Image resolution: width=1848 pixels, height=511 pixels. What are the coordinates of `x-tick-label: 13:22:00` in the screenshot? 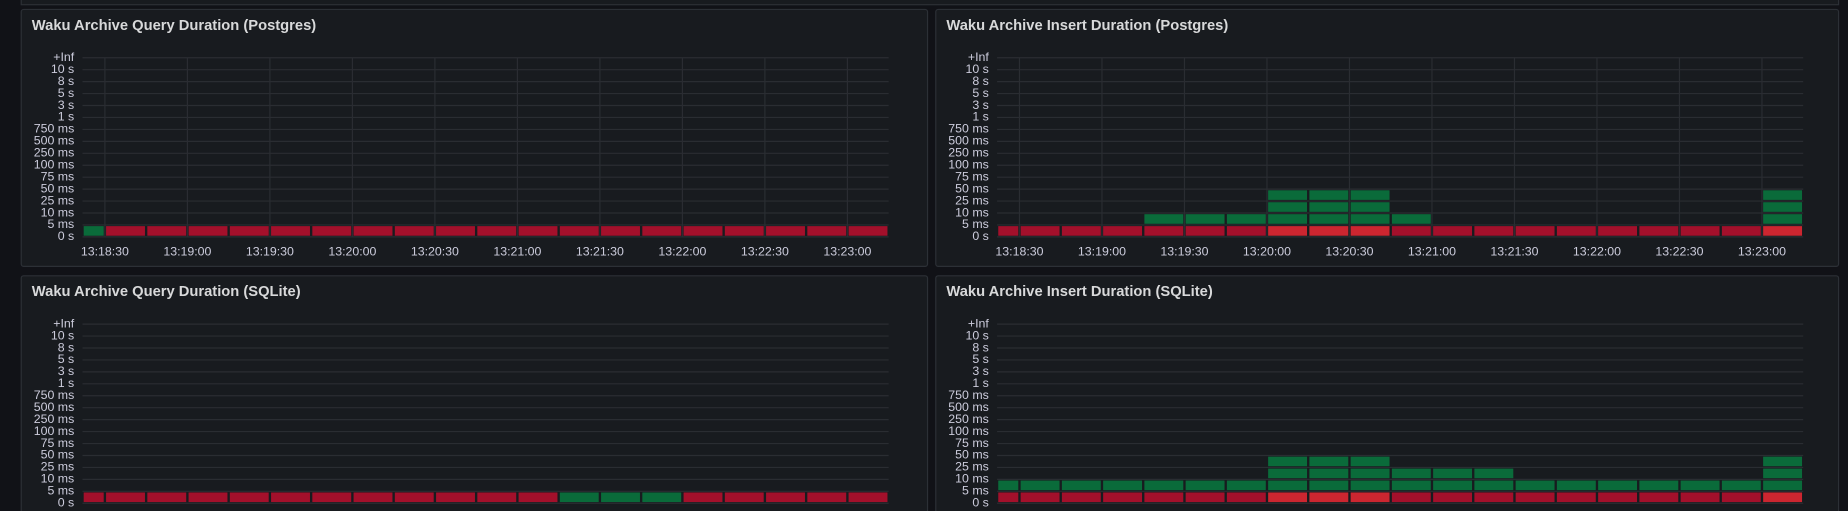 It's located at (1597, 251).